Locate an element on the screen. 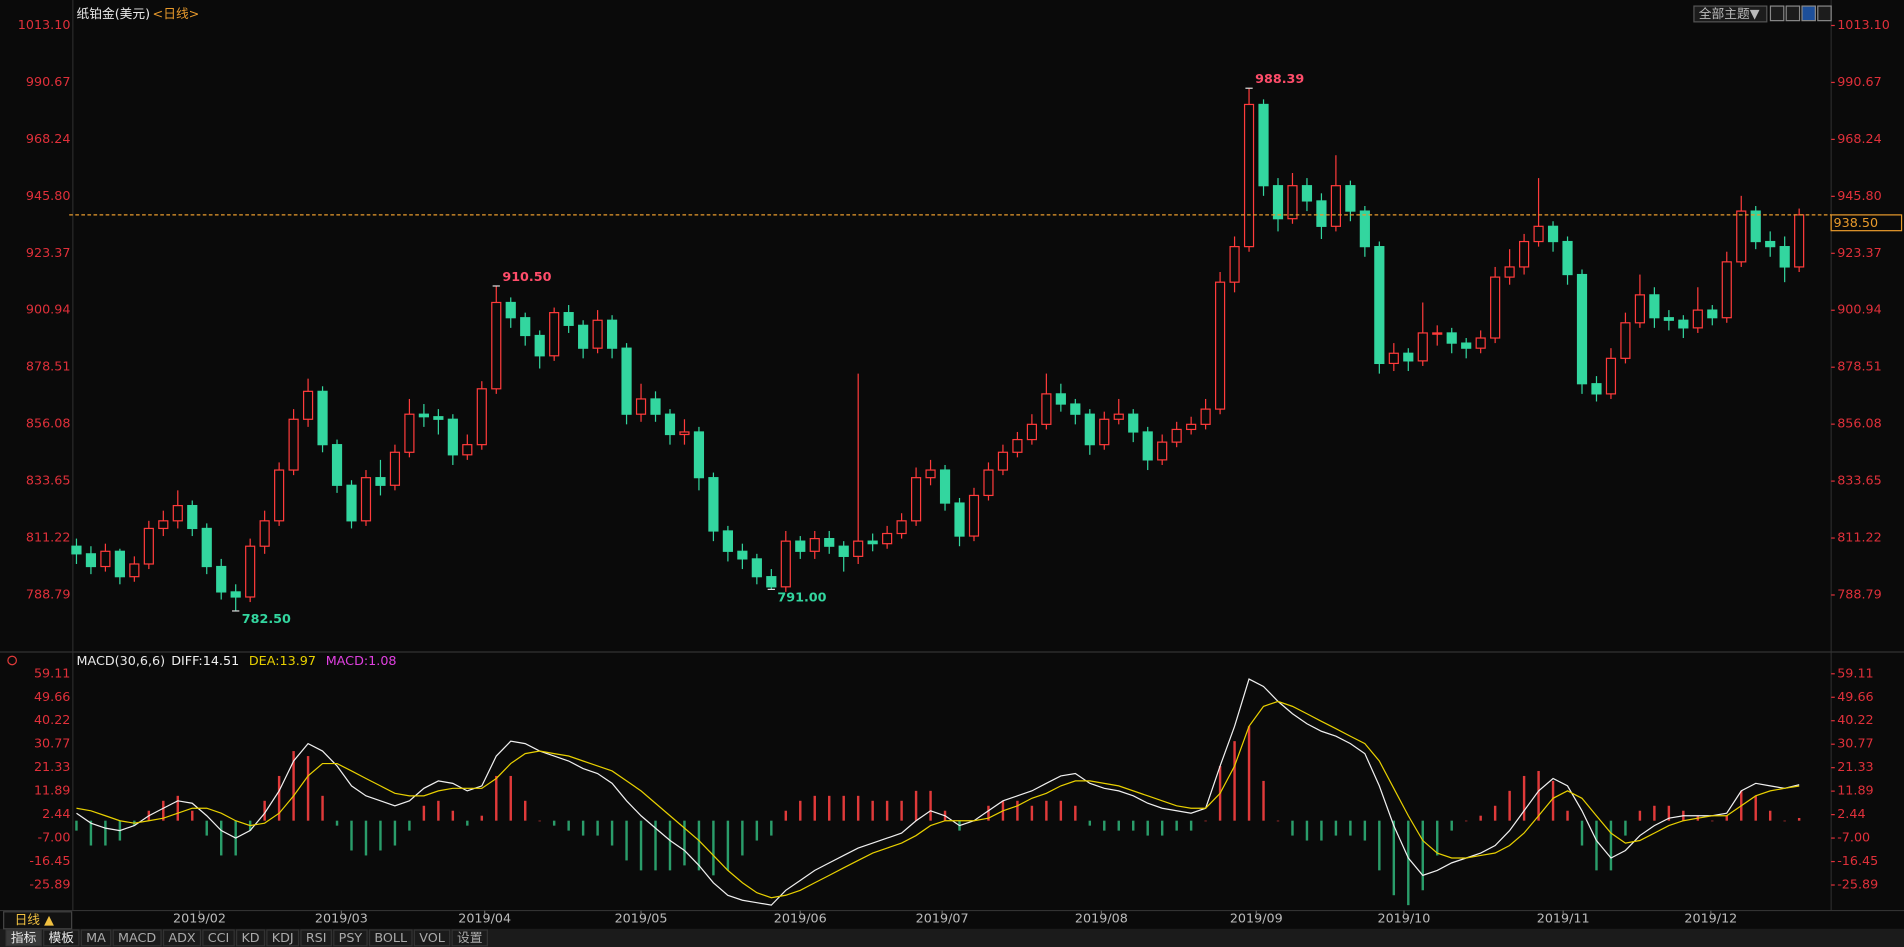 The height and width of the screenshot is (947, 1904). annotation: 910.50 is located at coordinates (526, 277).